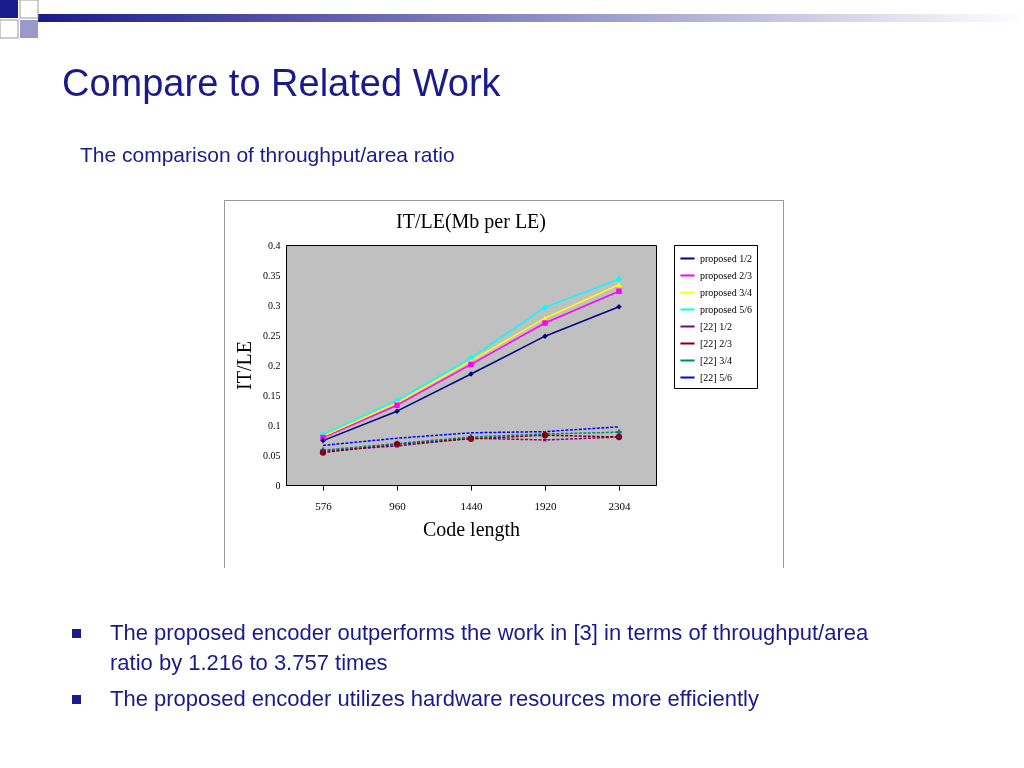  What do you see at coordinates (545, 505) in the screenshot?
I see `x-tick-label: 1920` at bounding box center [545, 505].